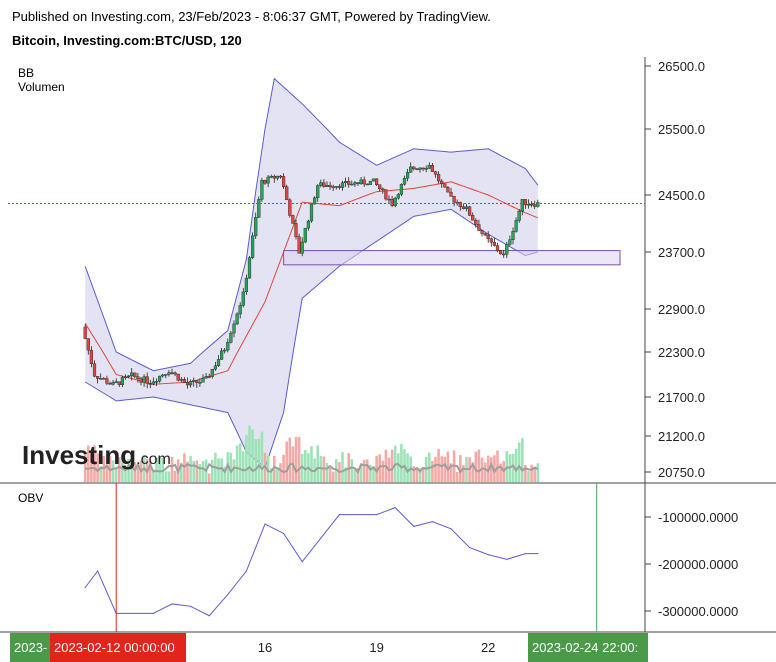 The image size is (776, 662). I want to click on legend-volume: Volumen, so click(41, 87).